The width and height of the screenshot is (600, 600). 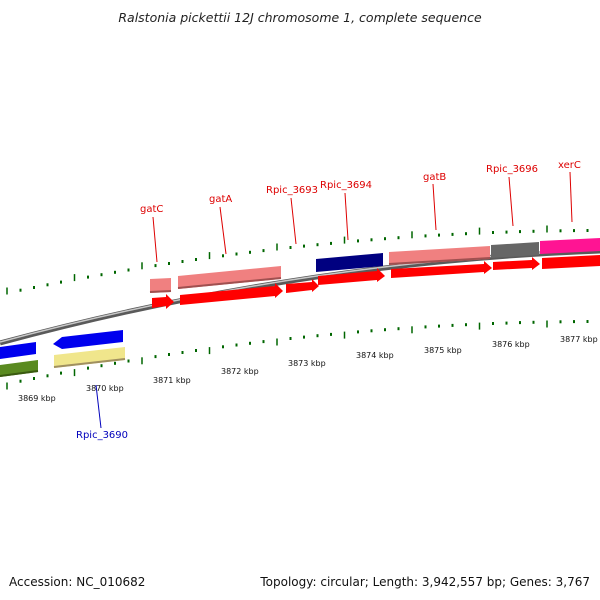 I want to click on kbp-label: 3875 kbp, so click(x=443, y=350).